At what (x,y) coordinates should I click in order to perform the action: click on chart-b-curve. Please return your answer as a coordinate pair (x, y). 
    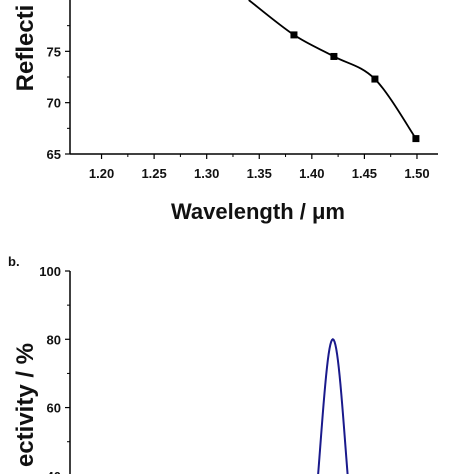
    Looking at the image, I should click on (333, 406).